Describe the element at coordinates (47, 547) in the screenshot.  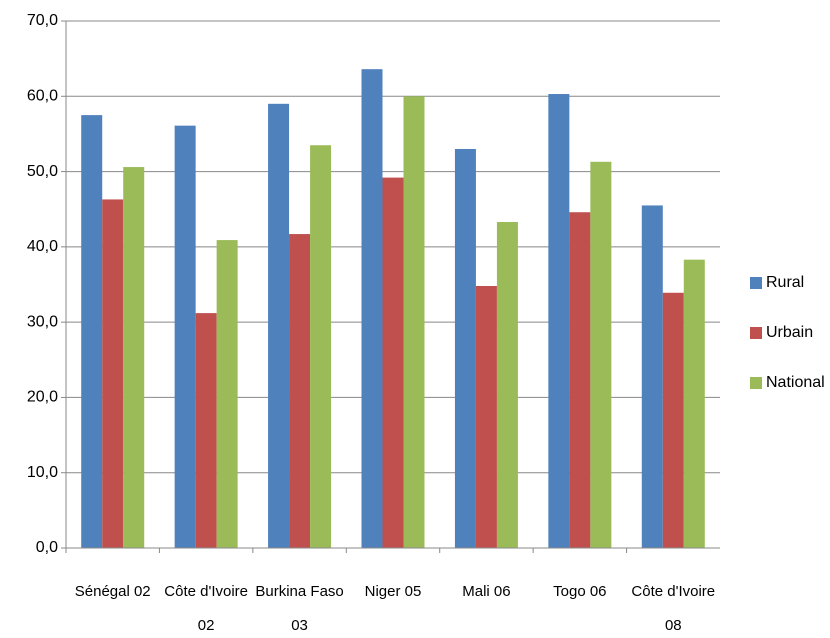
I see `y-tick-label: 0,0` at that location.